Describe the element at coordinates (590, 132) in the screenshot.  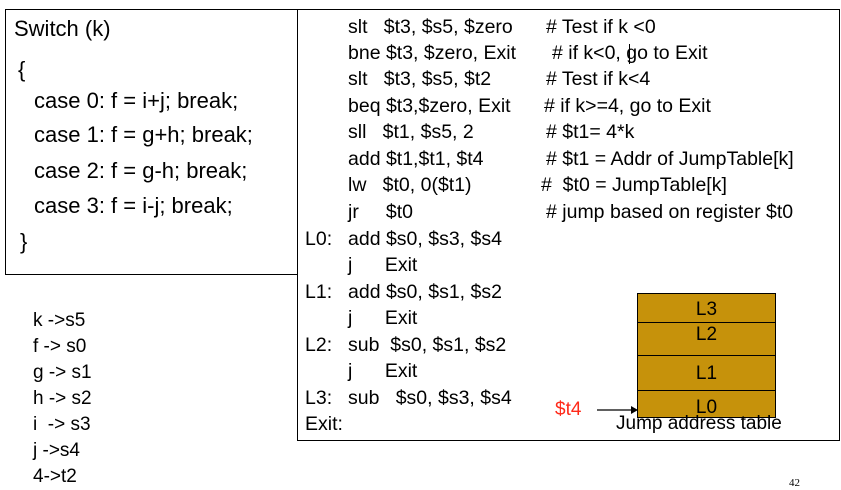
I see `code-comment: # $t1= 4*k` at that location.